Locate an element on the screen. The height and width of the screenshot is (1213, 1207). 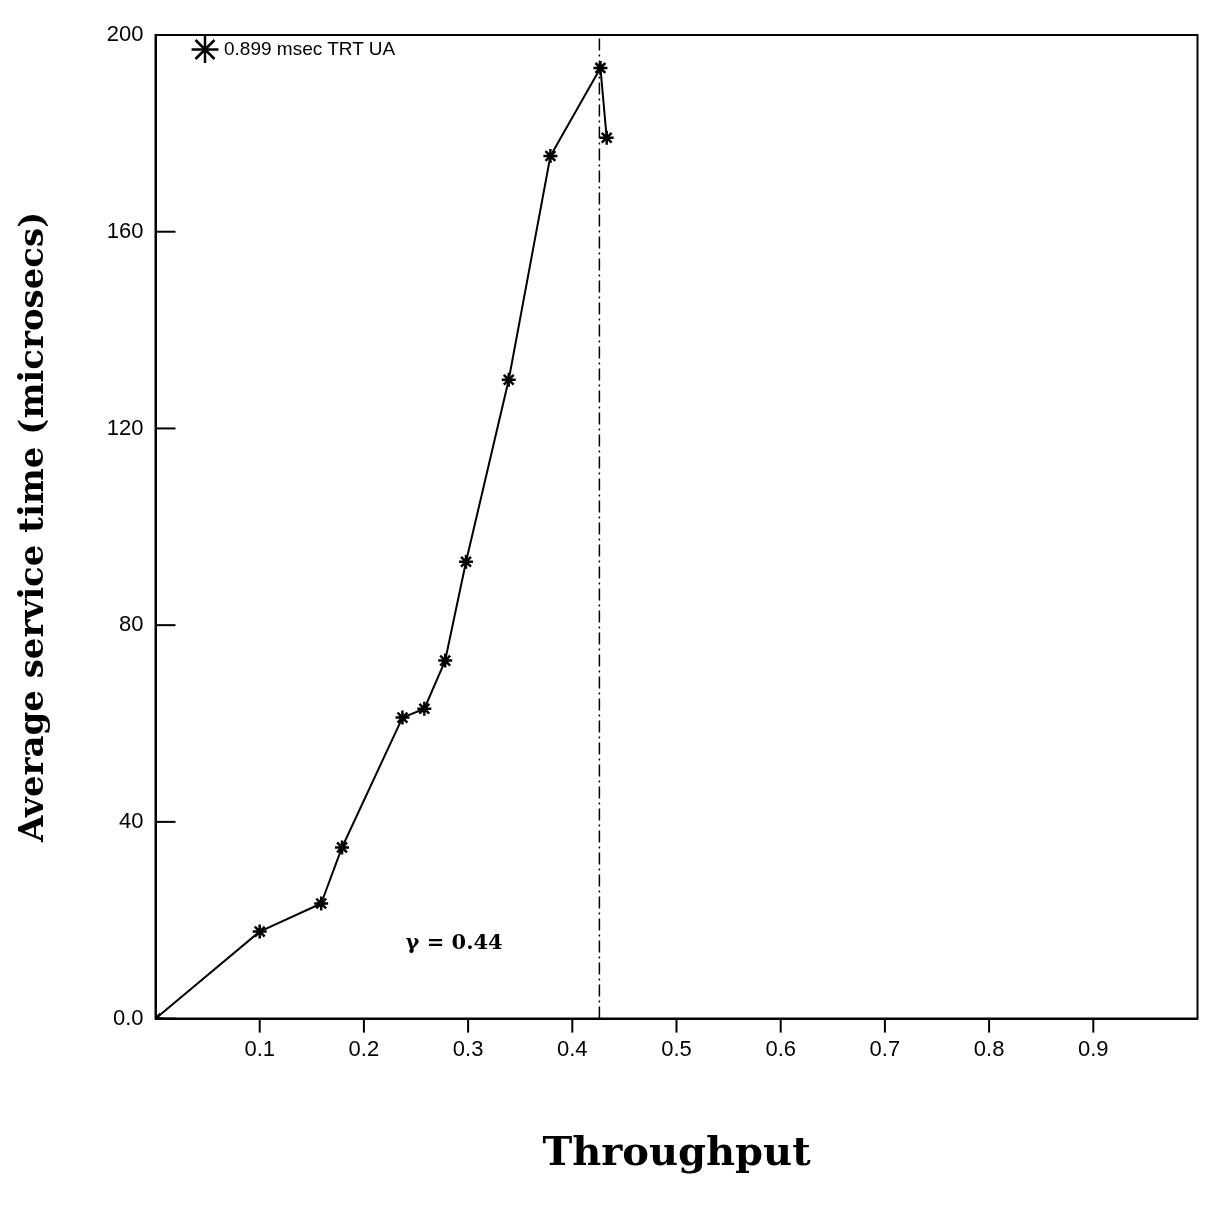
y-axis-title: Average service time (microsecs) is located at coordinates (31, 527).